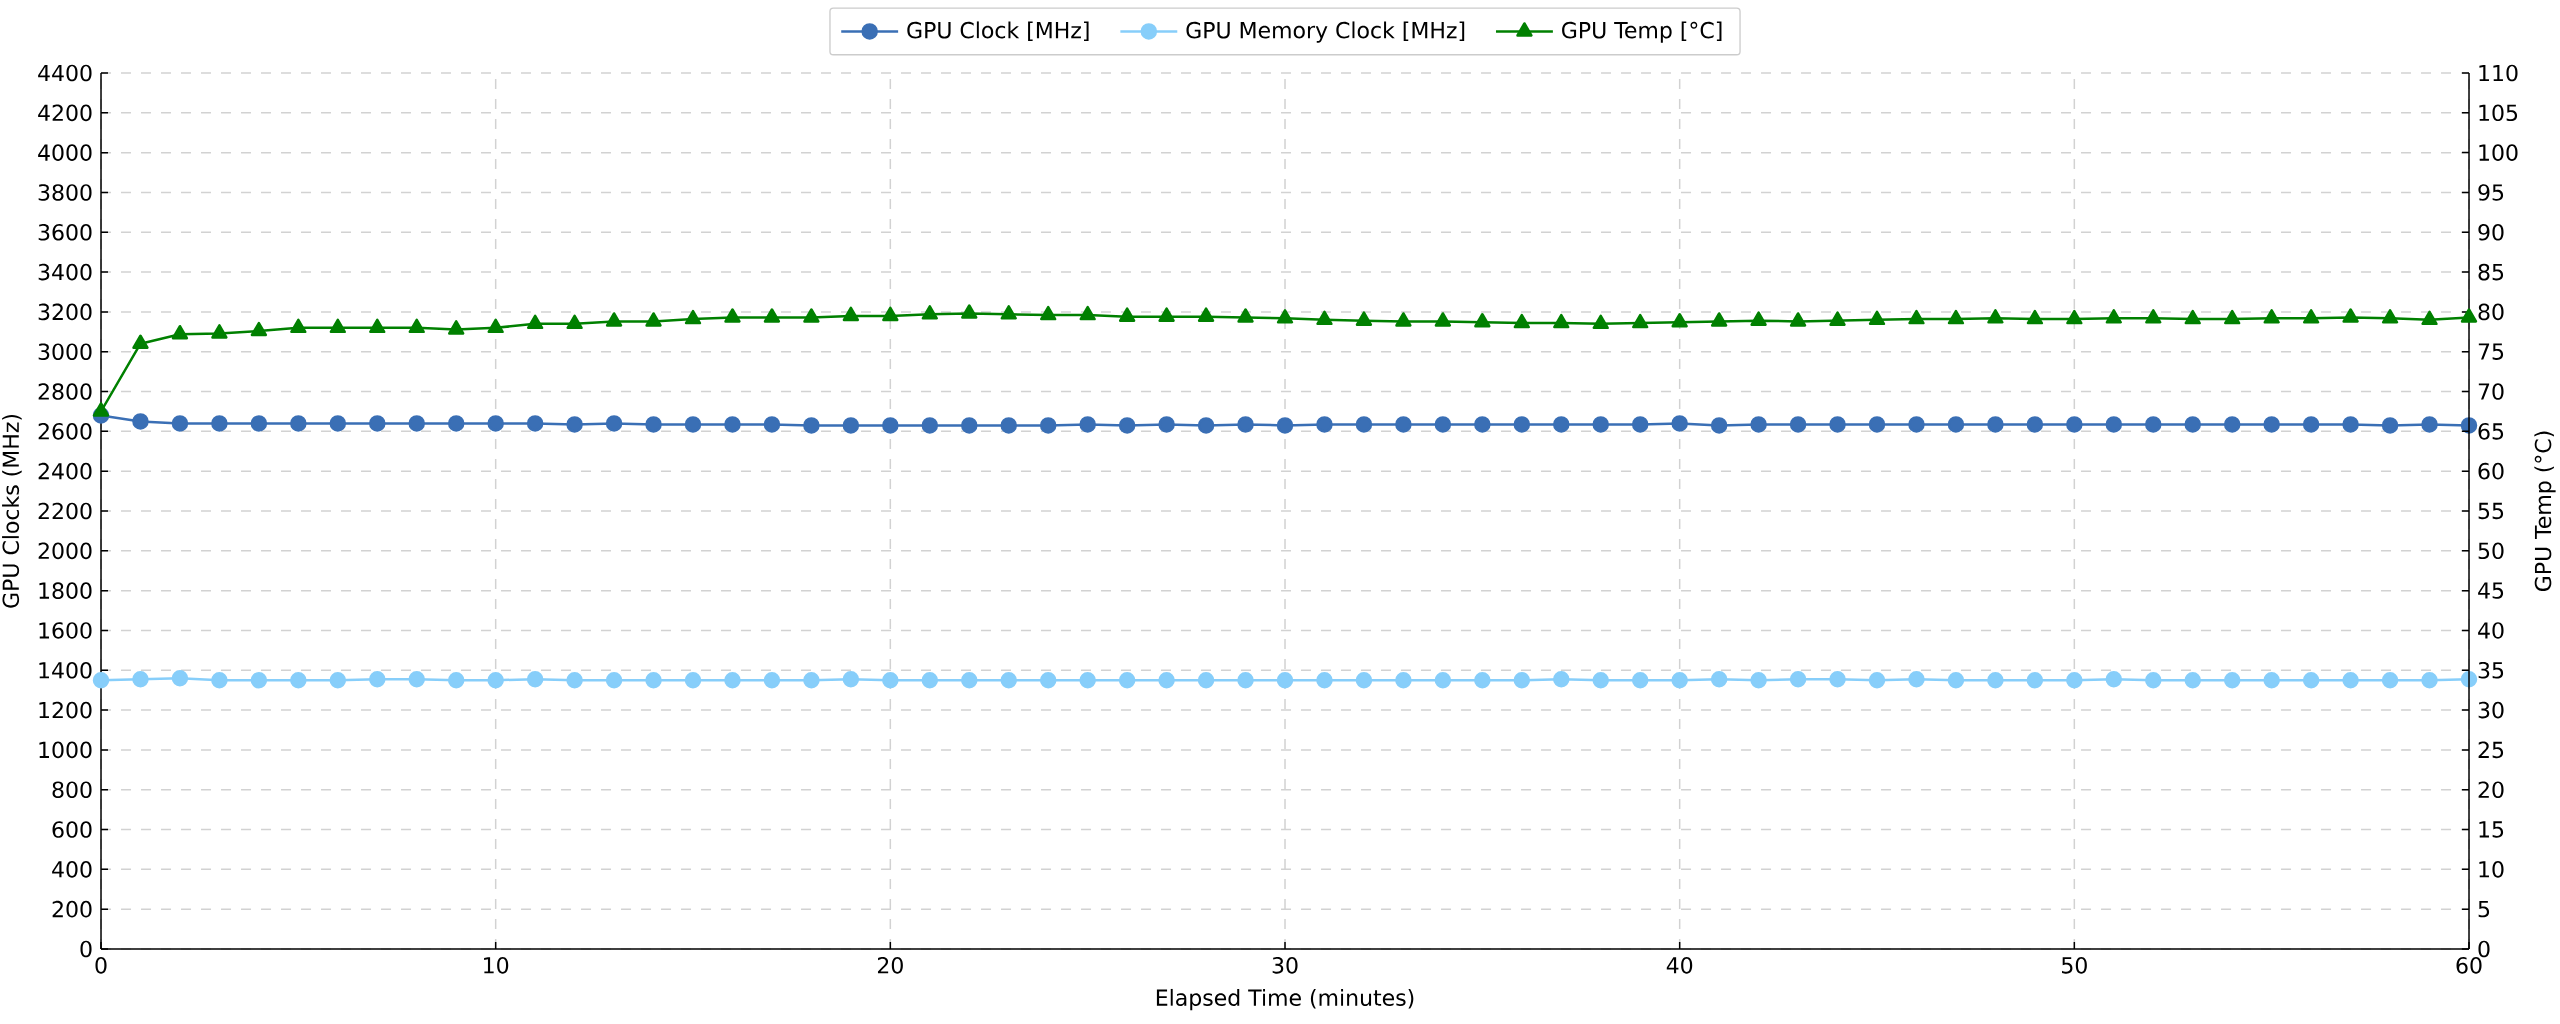  Describe the element at coordinates (72, 909) in the screenshot. I see `y-tick-label: 200` at that location.